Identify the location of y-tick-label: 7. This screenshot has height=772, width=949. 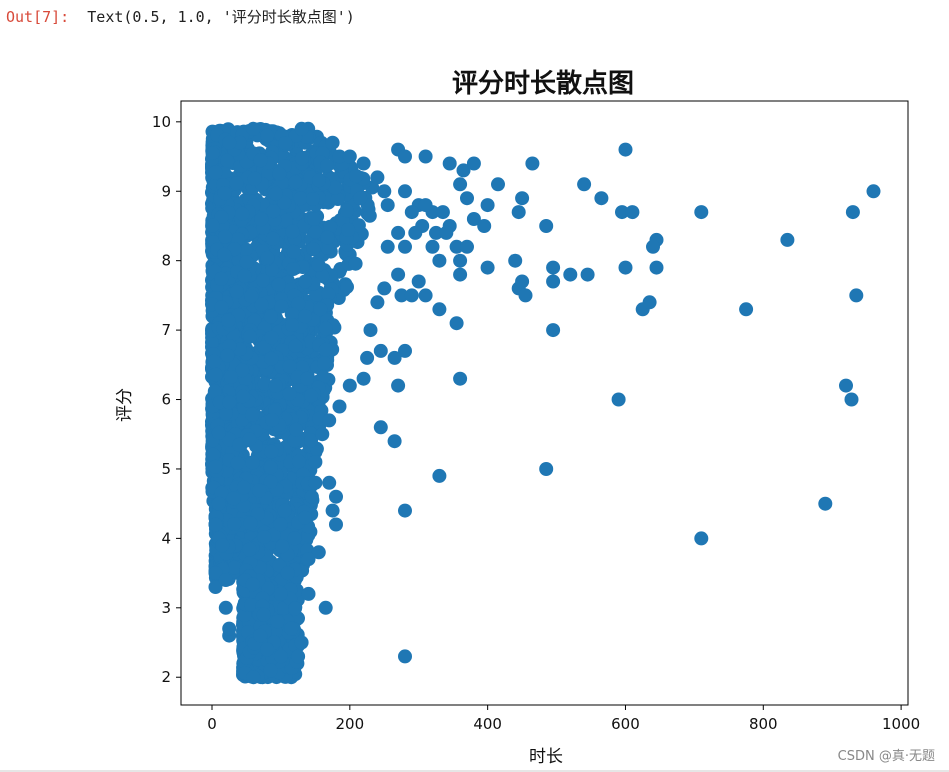
(166, 330).